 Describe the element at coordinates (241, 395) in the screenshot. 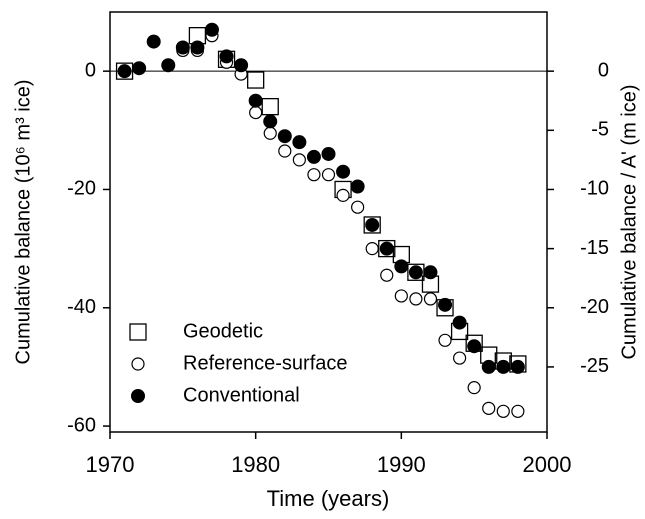

I see `legend-label: Conventional` at that location.